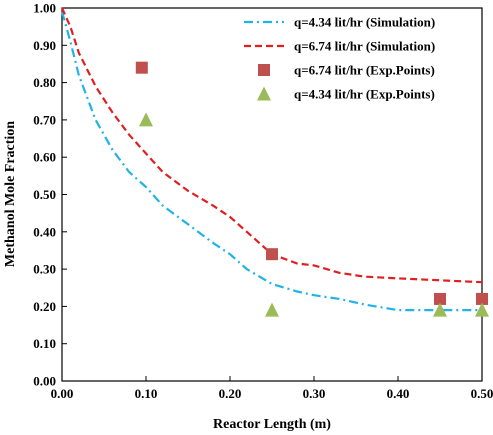 The image size is (493, 435). I want to click on y-tick-label: 0.50, so click(44, 194).